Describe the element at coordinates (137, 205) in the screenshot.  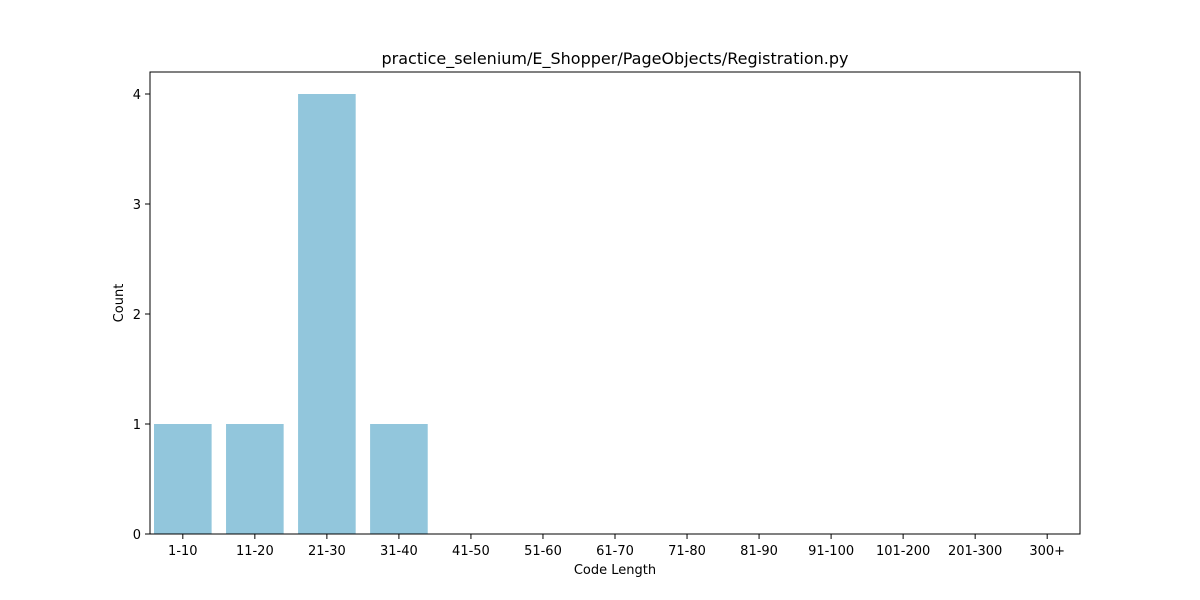
I see `y-tick-label: 3` at that location.